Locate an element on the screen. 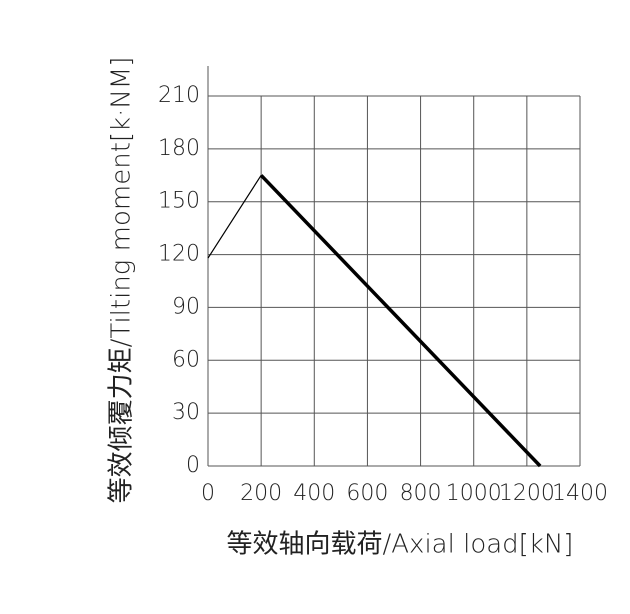 The width and height of the screenshot is (630, 614). x-tick-label: 800 is located at coordinates (421, 493).